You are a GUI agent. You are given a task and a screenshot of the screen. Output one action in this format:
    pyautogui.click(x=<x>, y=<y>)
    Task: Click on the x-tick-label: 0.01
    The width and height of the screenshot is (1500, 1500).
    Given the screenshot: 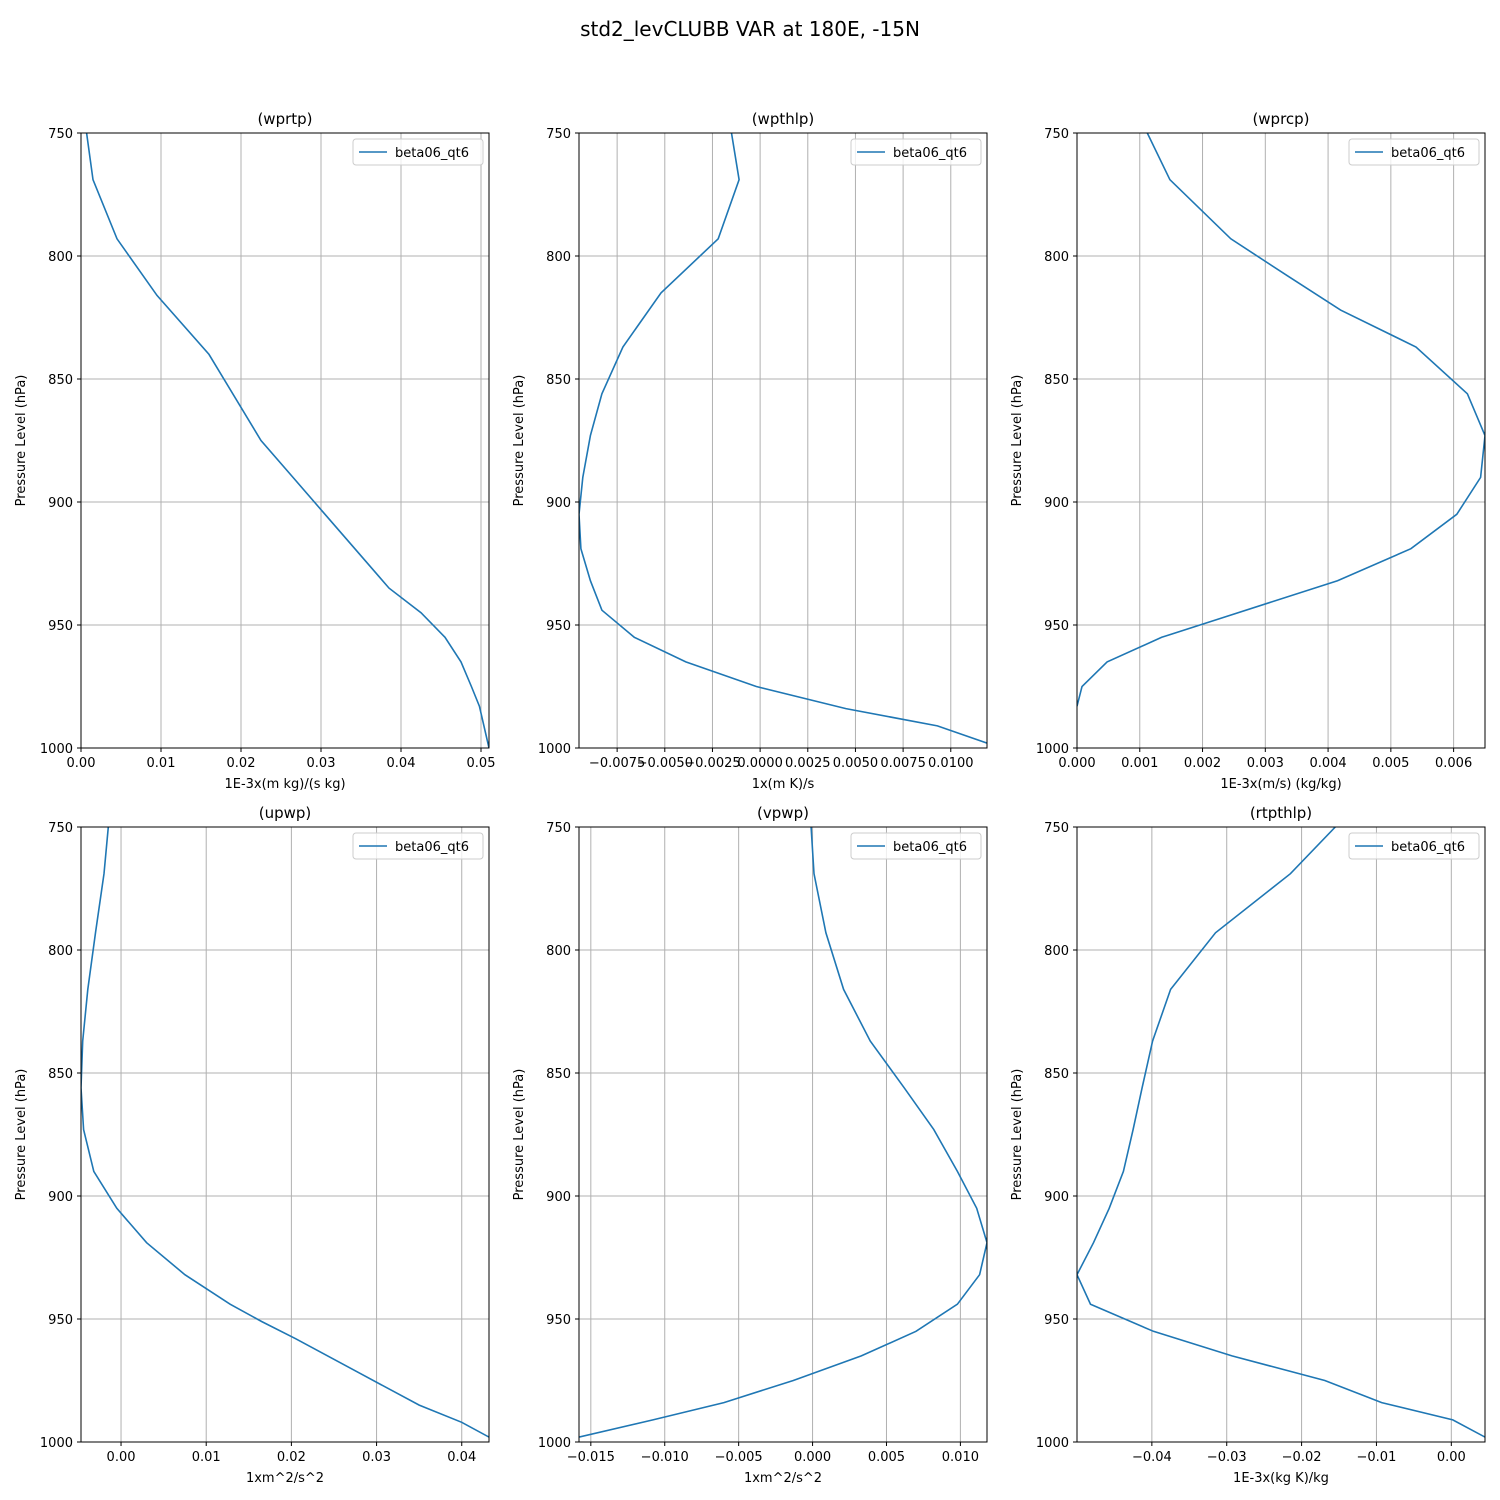 What is the action you would take?
    pyautogui.click(x=206, y=1457)
    